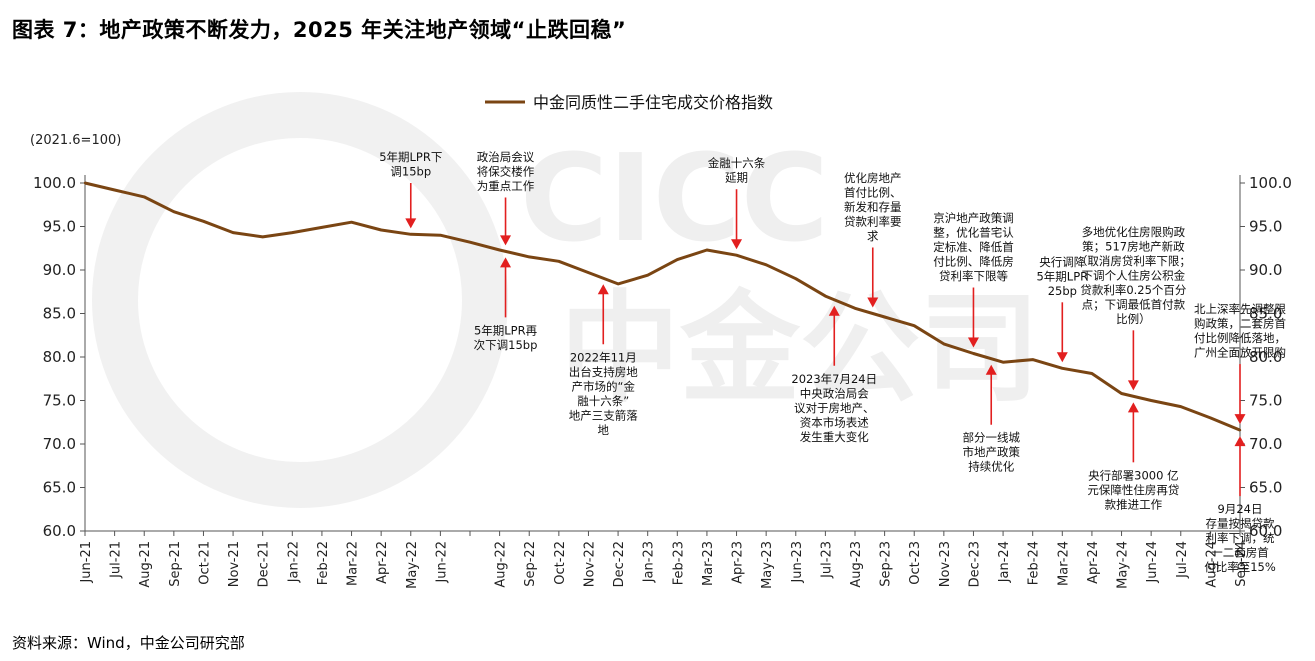 This screenshot has width=1315, height=661. What do you see at coordinates (506, 172) in the screenshot?
I see `annotation-line: 将保交楼作` at bounding box center [506, 172].